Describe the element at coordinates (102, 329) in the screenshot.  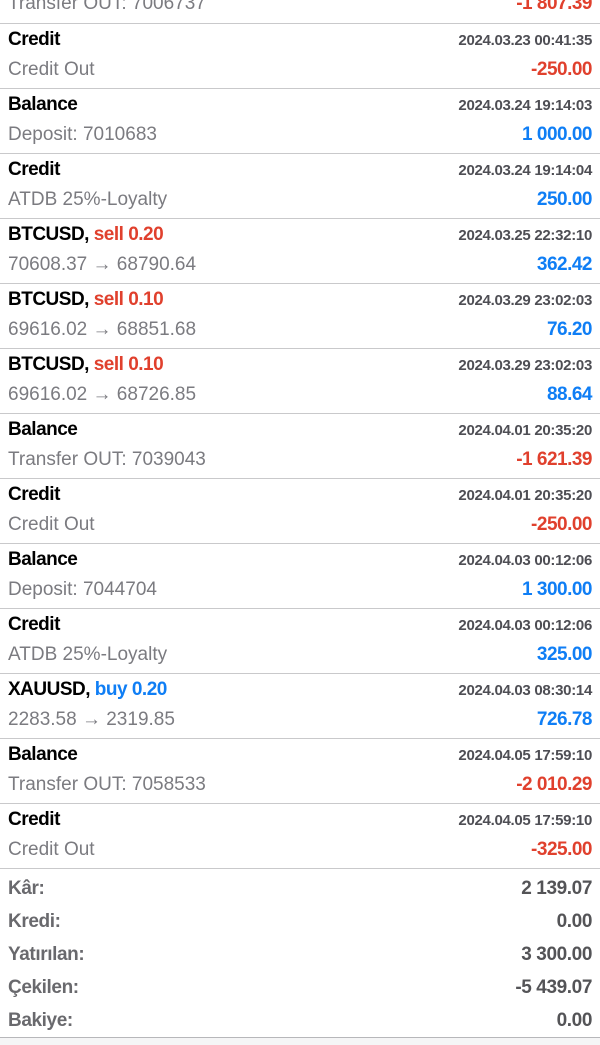
I see `transaction-detail: 69616.02 → 68851.68` at that location.